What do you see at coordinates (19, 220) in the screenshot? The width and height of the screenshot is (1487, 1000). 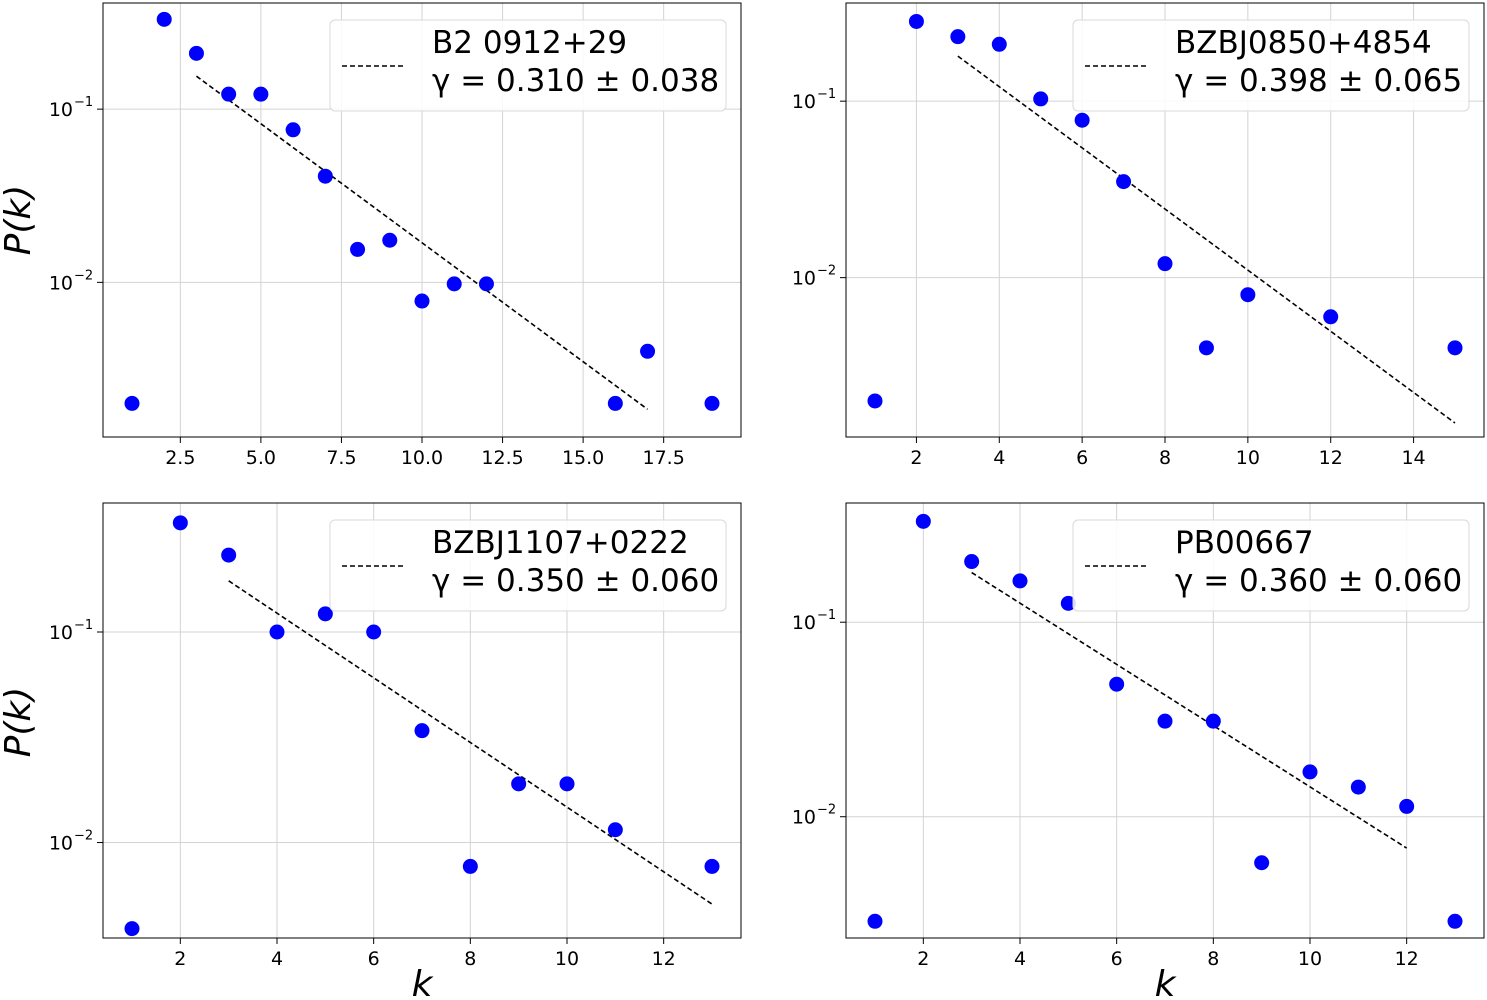 I see `y-axis-label: P(k)` at bounding box center [19, 220].